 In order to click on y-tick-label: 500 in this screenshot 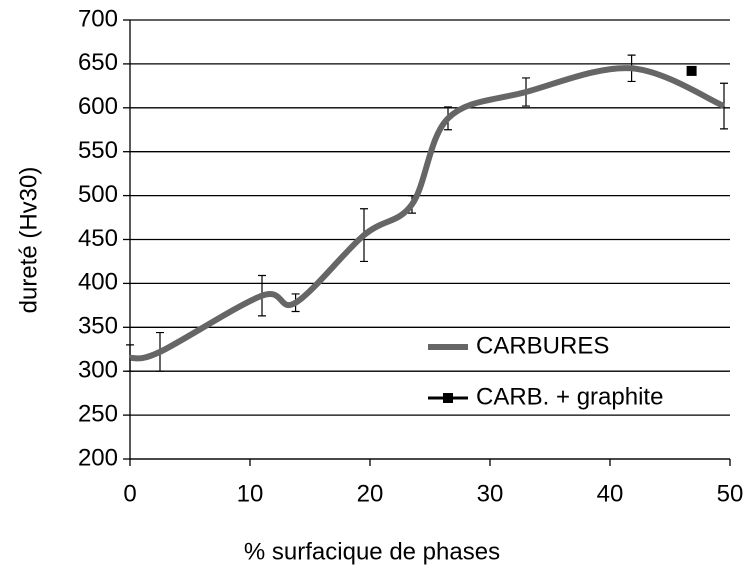, I will do `click(98, 194)`.